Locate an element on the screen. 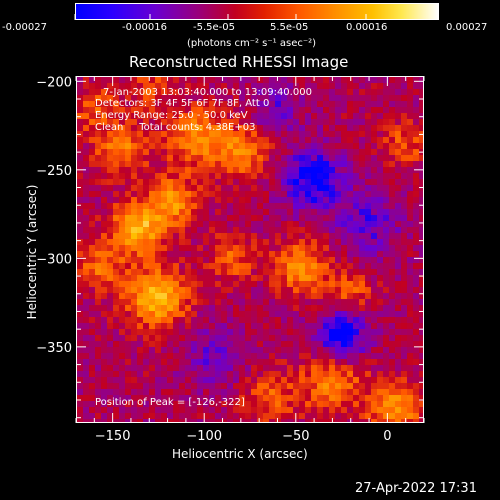  colorbar is located at coordinates (257, 11).